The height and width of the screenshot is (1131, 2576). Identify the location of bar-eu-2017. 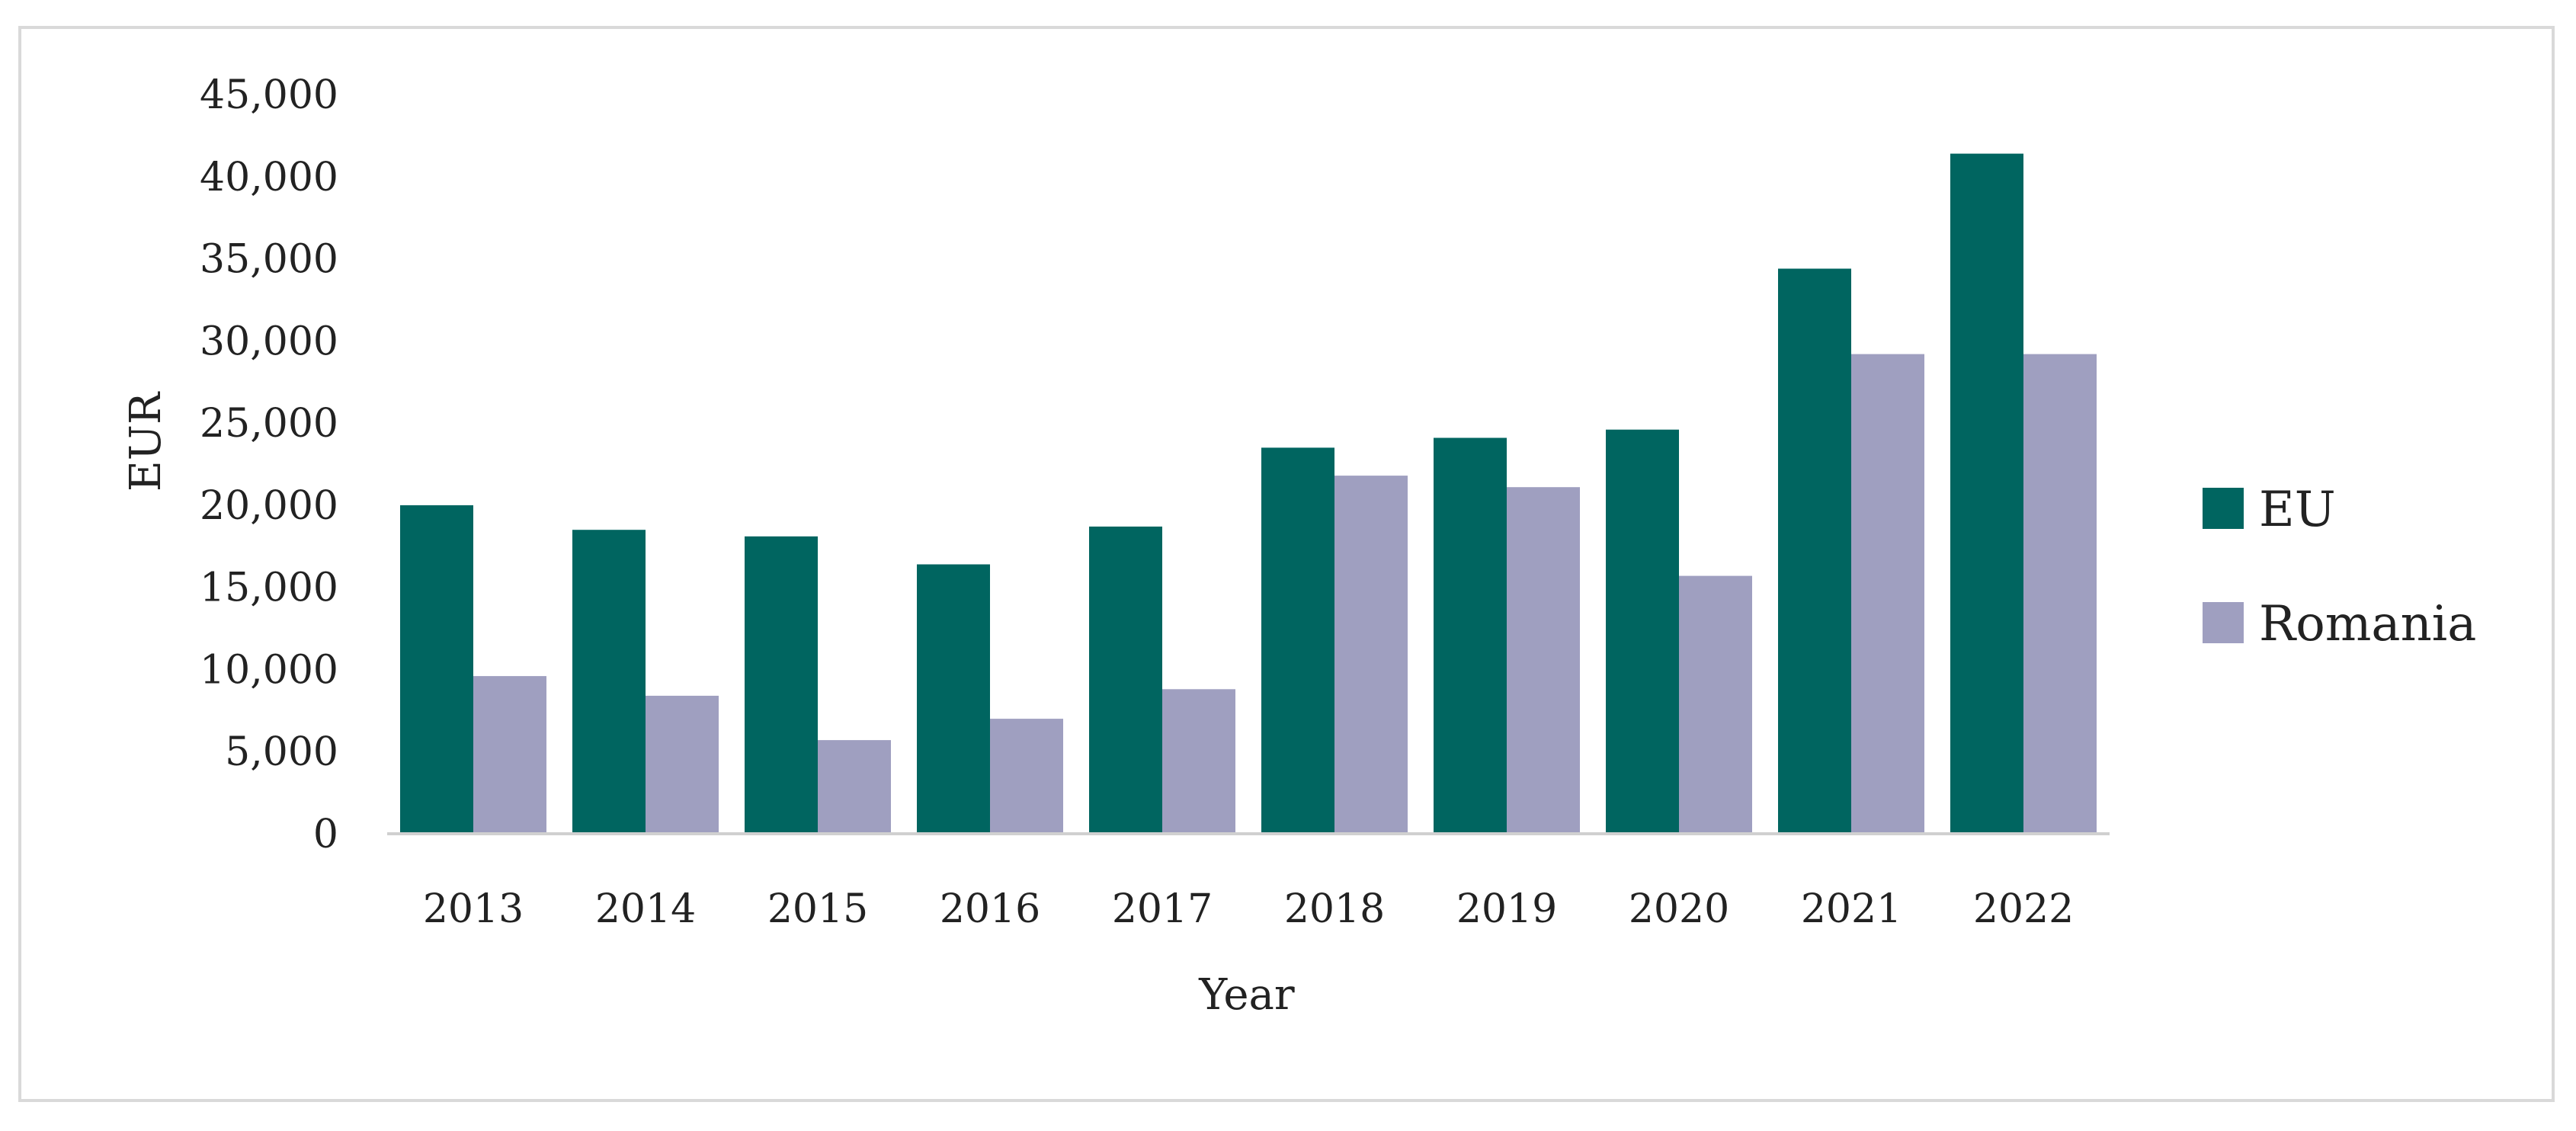
(1125, 680).